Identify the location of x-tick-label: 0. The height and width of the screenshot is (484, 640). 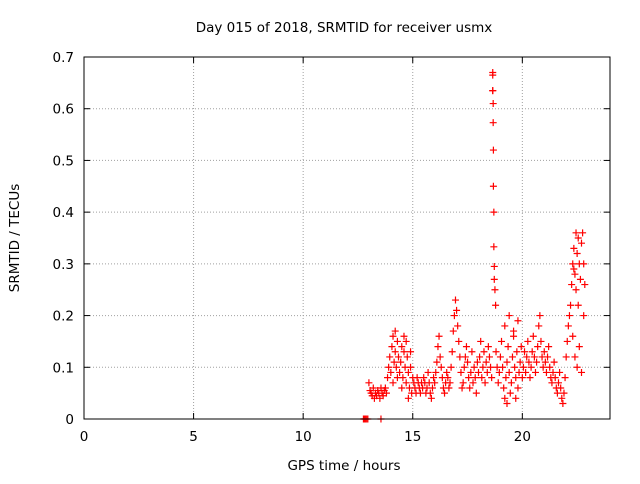
(84, 437).